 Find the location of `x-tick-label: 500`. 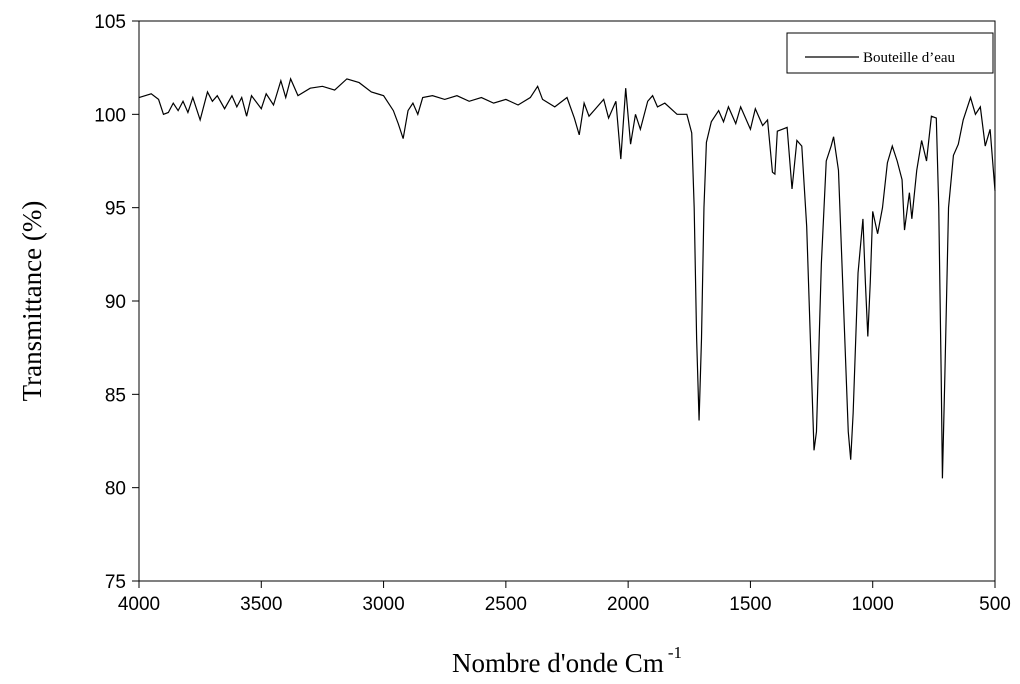

x-tick-label: 500 is located at coordinates (995, 604).